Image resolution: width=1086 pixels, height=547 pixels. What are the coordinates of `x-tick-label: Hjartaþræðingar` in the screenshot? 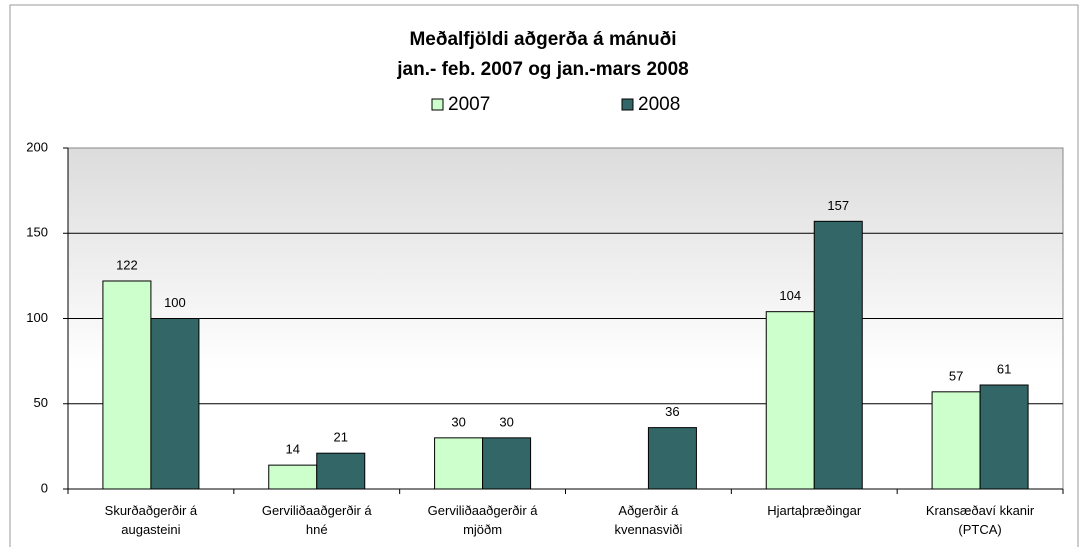 It's located at (814, 510).